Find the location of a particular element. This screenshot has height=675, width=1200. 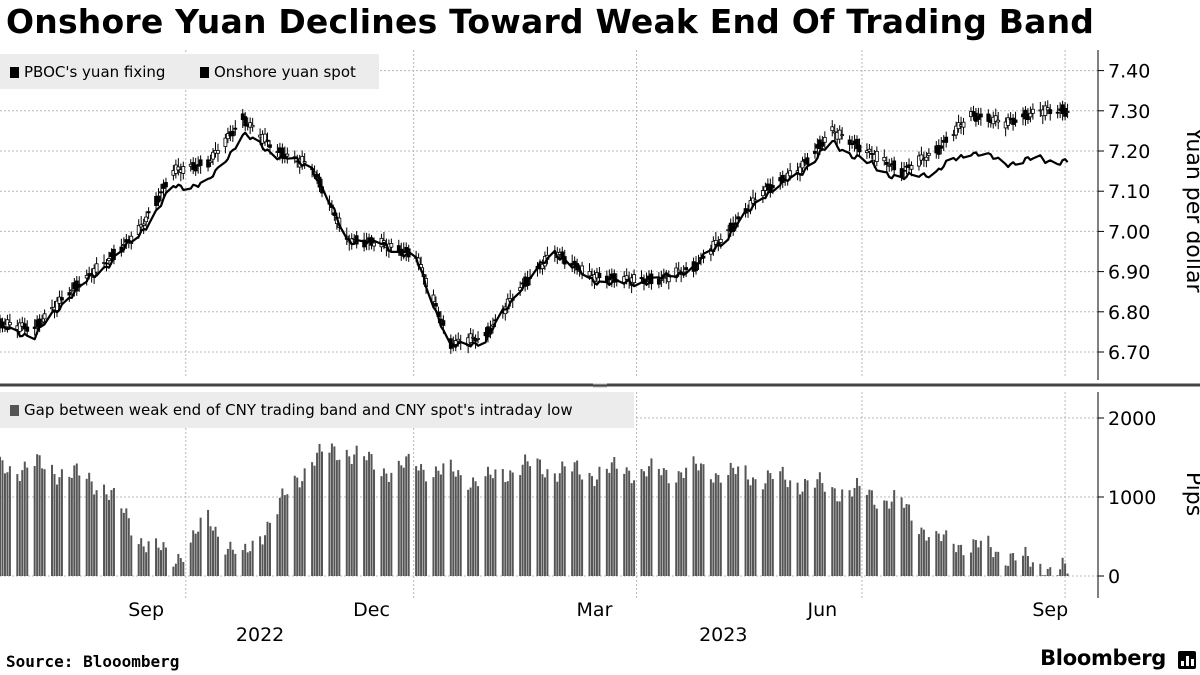

legend-fixing-label: PBOC's yuan fixing is located at coordinates (95, 72).